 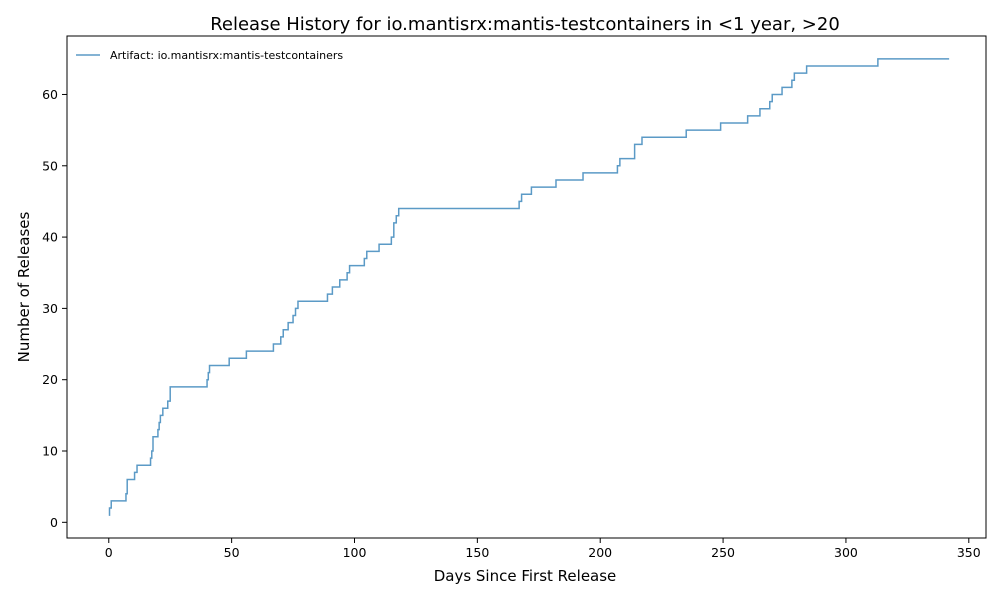 What do you see at coordinates (600, 552) in the screenshot?
I see `x-tick-label: 200` at bounding box center [600, 552].